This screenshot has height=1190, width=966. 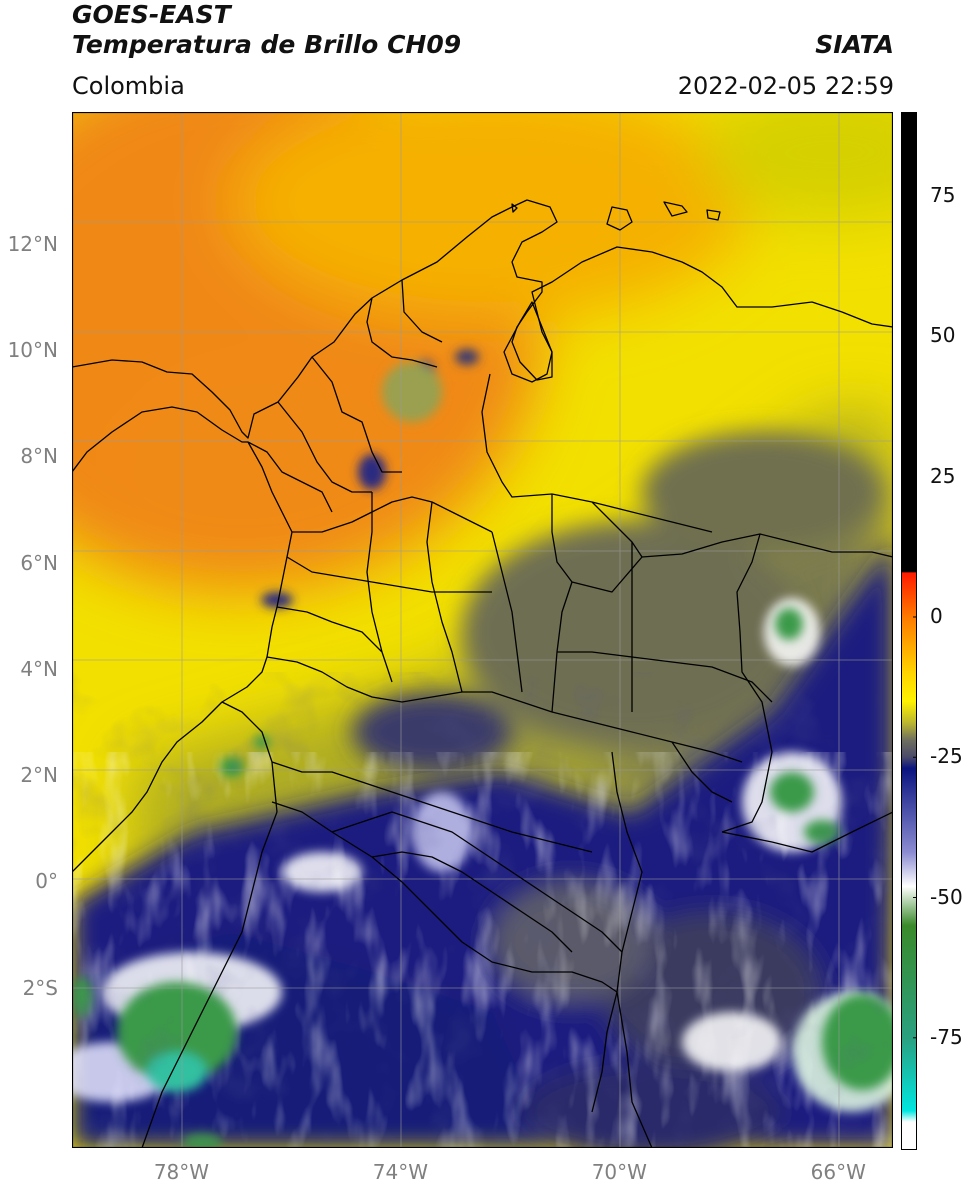 What do you see at coordinates (946, 896) in the screenshot?
I see `colorbar-tick-label: -50` at bounding box center [946, 896].